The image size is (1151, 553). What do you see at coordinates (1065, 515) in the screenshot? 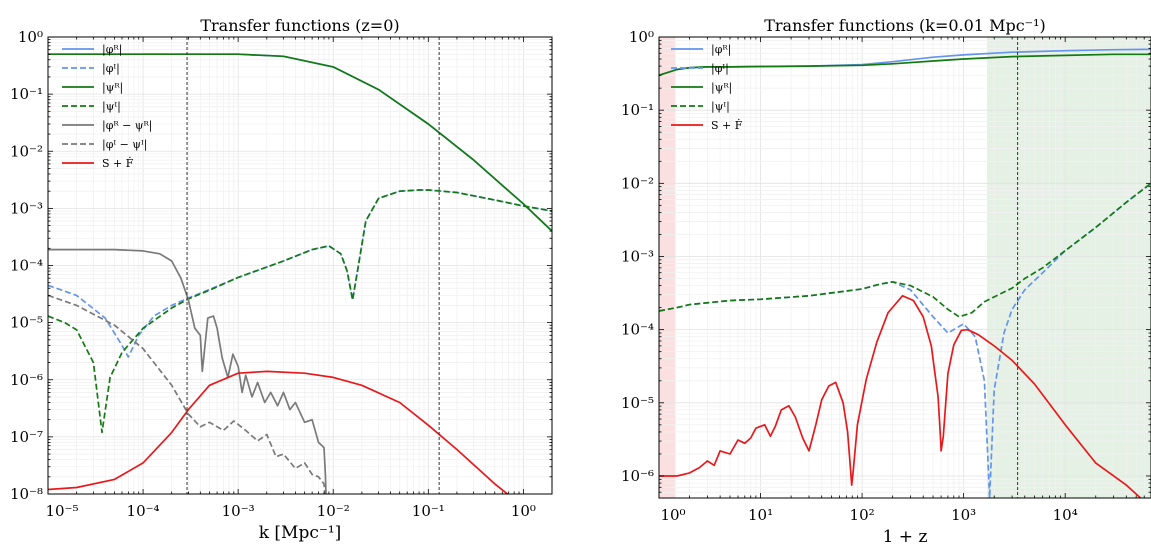
I see `x-tick-label: 10⁴` at bounding box center [1065, 515].